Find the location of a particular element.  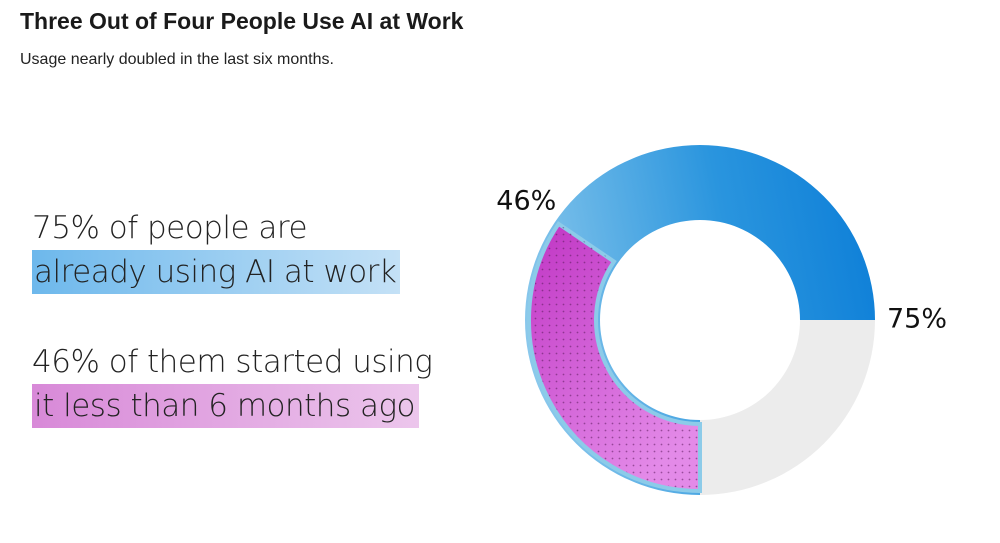

value-label: 75% is located at coordinates (917, 319).